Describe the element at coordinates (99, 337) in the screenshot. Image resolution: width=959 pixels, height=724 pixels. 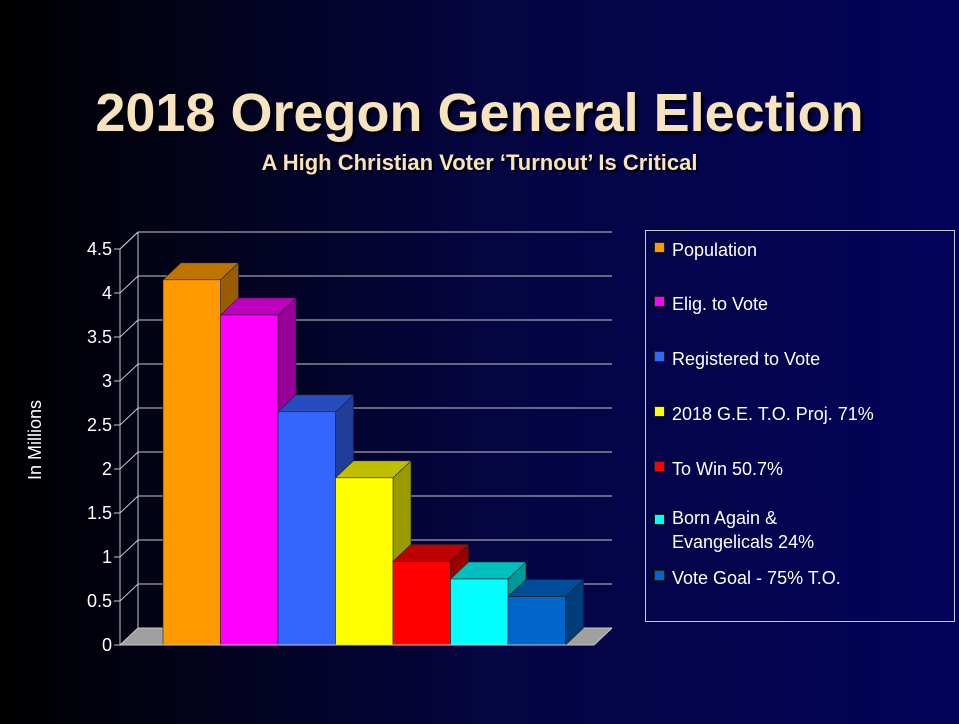
I see `y-tick-label: 3.5` at that location.